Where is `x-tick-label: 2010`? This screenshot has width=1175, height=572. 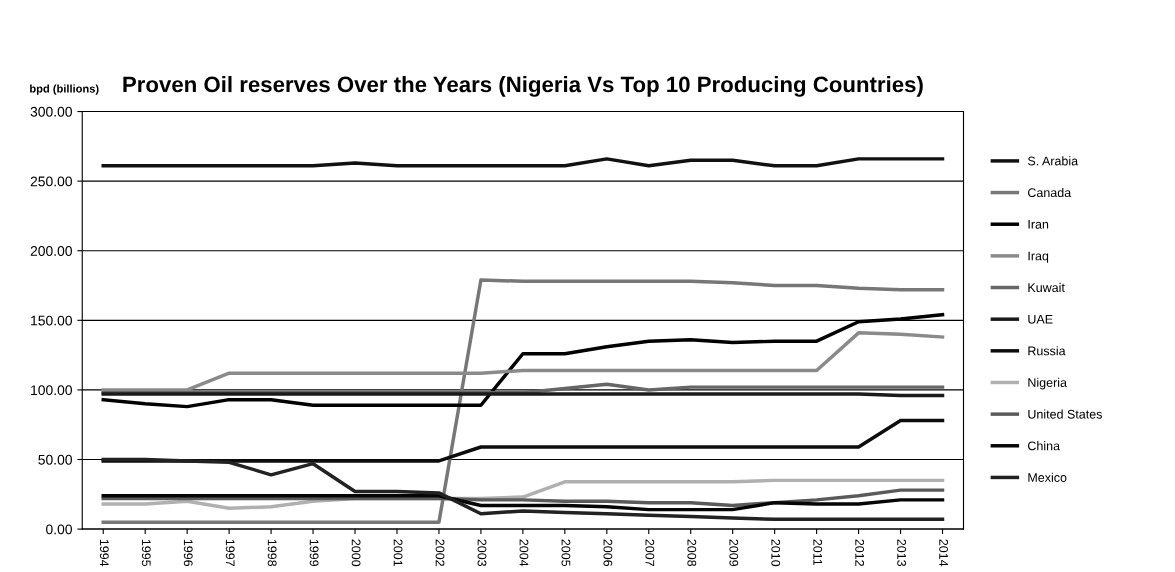 x-tick-label: 2010 is located at coordinates (776, 553).